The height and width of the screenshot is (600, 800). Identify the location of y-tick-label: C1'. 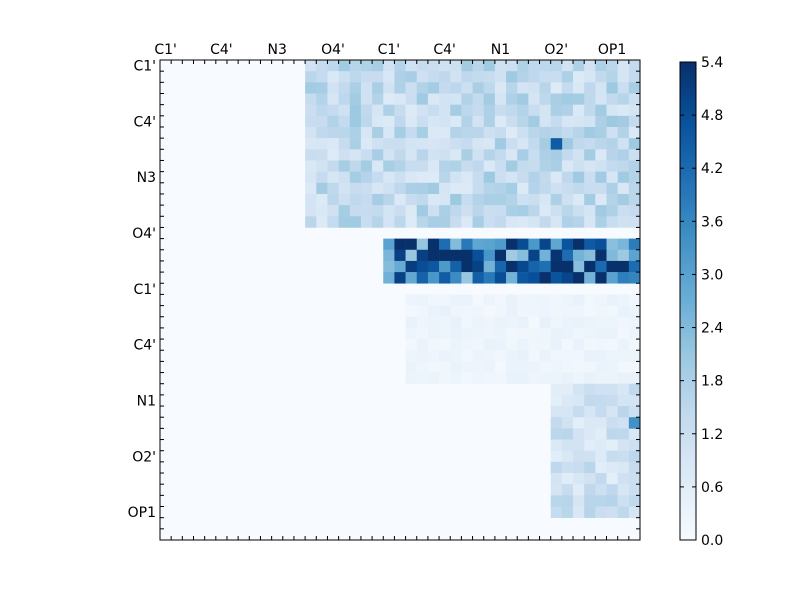
(144, 290).